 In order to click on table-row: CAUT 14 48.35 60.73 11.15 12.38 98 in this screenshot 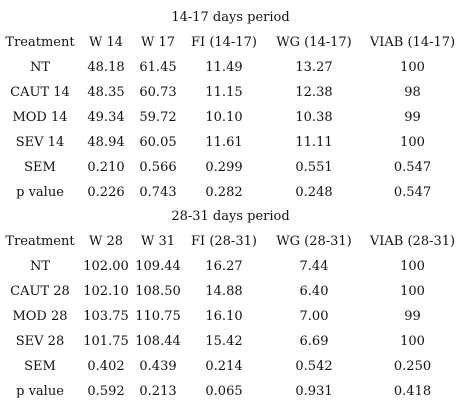, I will do `click(230, 92)`.